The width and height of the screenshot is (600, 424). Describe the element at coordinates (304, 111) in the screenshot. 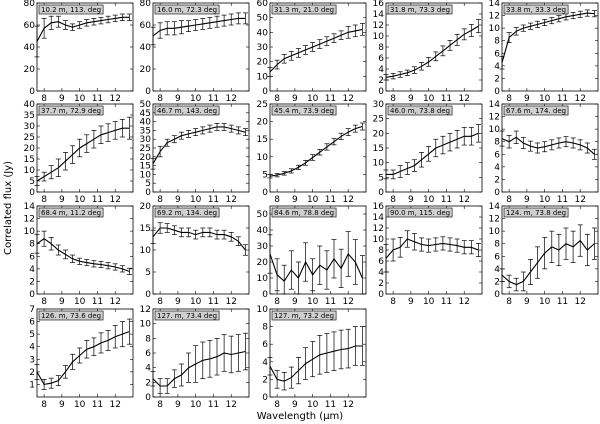

I see `panel-title: 45.4 m, 73.9 deg` at that location.